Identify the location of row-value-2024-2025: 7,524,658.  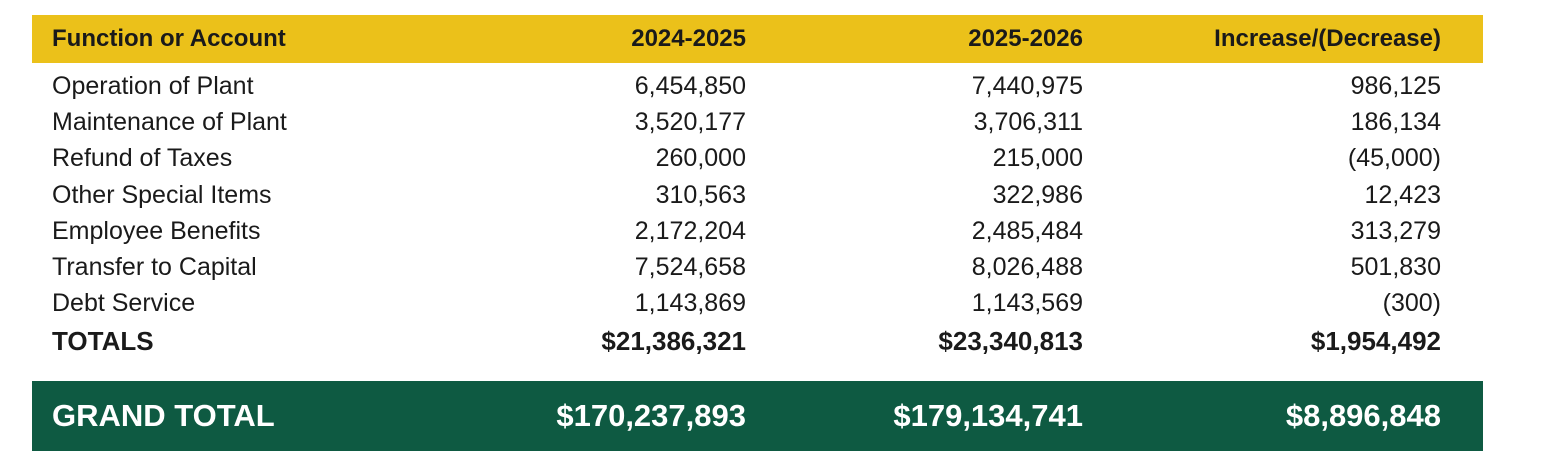
(690, 267).